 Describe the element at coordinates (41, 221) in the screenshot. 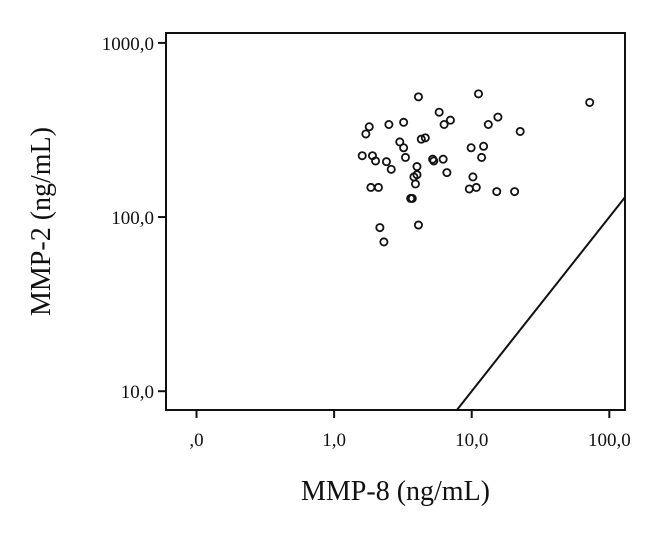

I see `y-axis-label: MMP-2 (ng/mL)` at that location.